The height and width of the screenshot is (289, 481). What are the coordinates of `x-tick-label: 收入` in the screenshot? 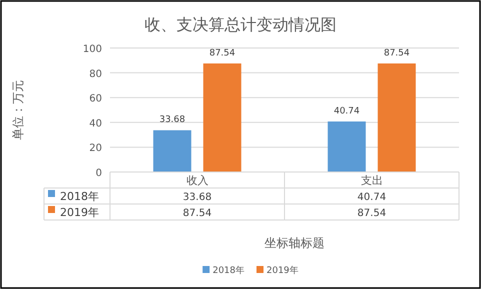 It's located at (197, 180).